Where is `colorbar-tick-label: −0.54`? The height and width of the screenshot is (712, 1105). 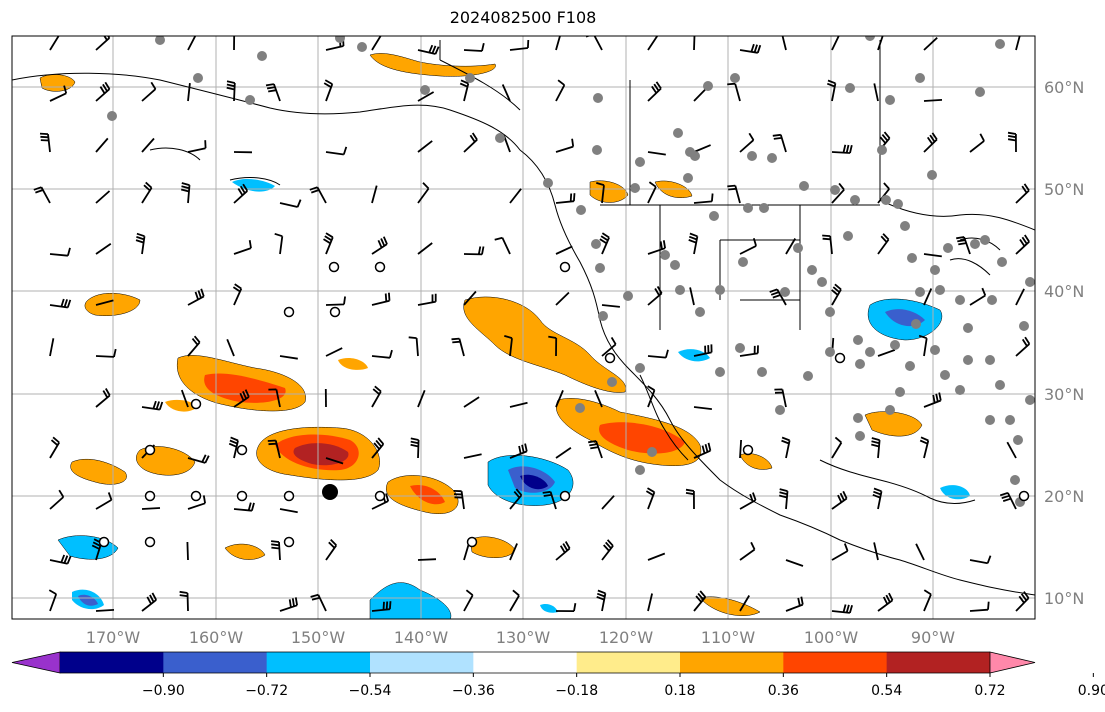 colorbar-tick-label: −0.54 is located at coordinates (370, 691).